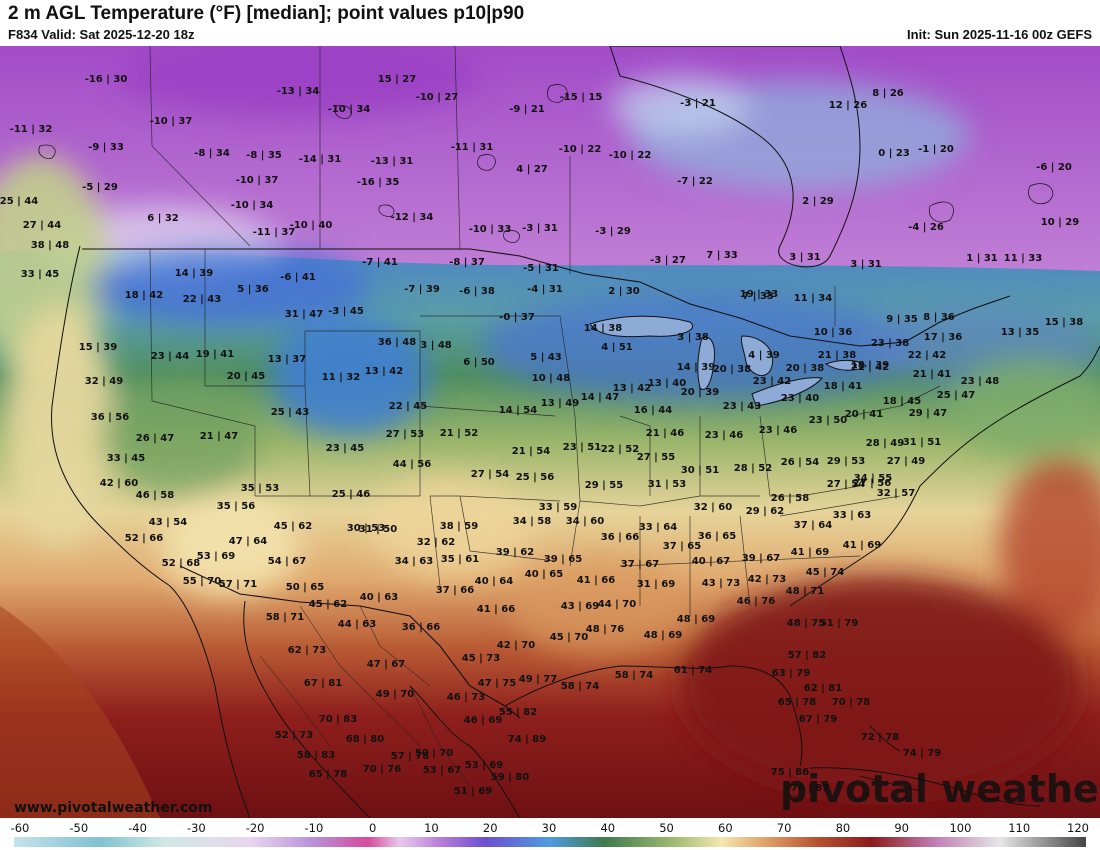  Describe the element at coordinates (236, 506) in the screenshot. I see `point-value: 35 | 56` at that location.